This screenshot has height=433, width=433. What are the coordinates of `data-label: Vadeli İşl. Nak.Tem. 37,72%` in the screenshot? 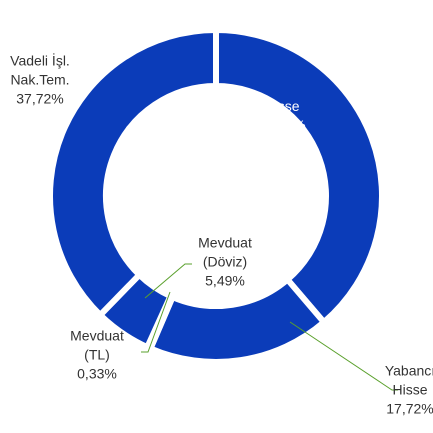 It's located at (40, 80).